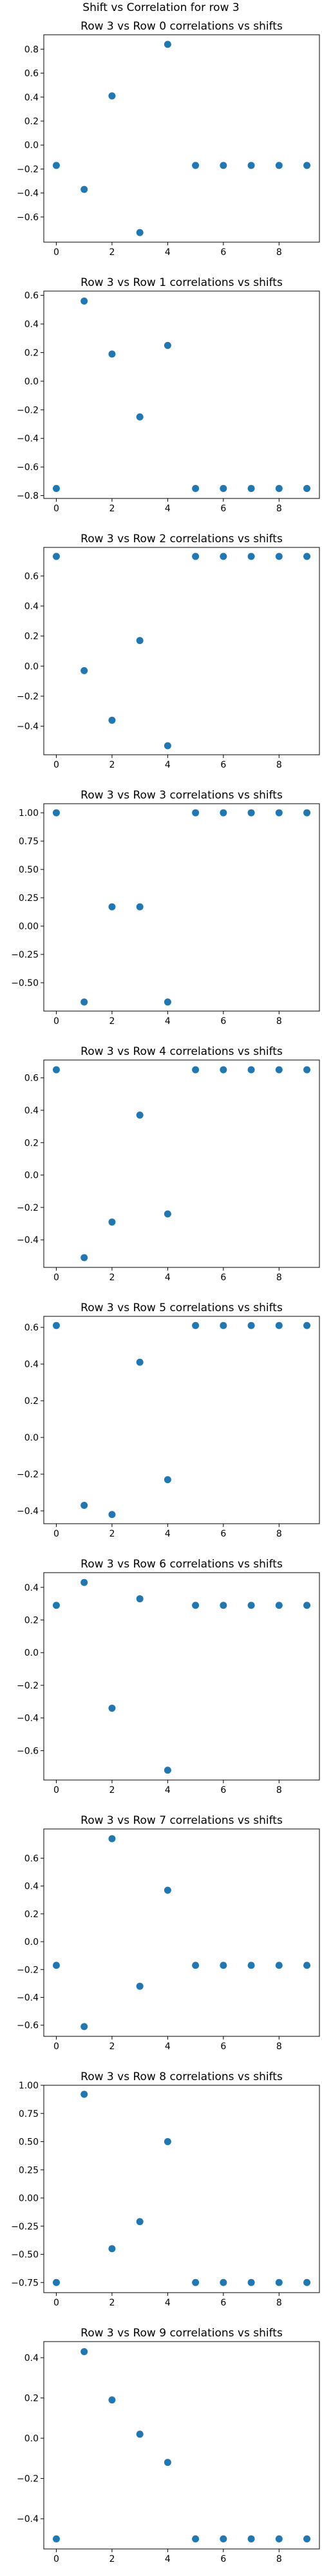  I want to click on y-tick-label: −0.50, so click(25, 2255).